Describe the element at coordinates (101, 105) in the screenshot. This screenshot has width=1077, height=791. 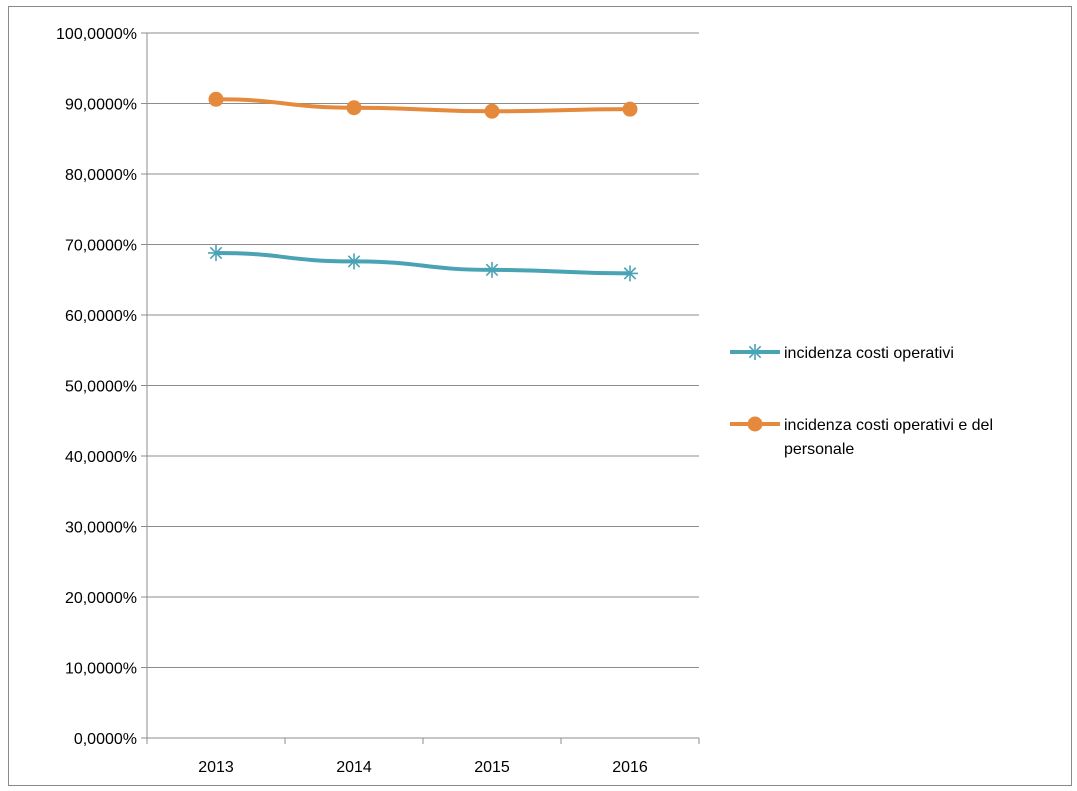
I see `y-tick-label: 90,0000%` at that location.